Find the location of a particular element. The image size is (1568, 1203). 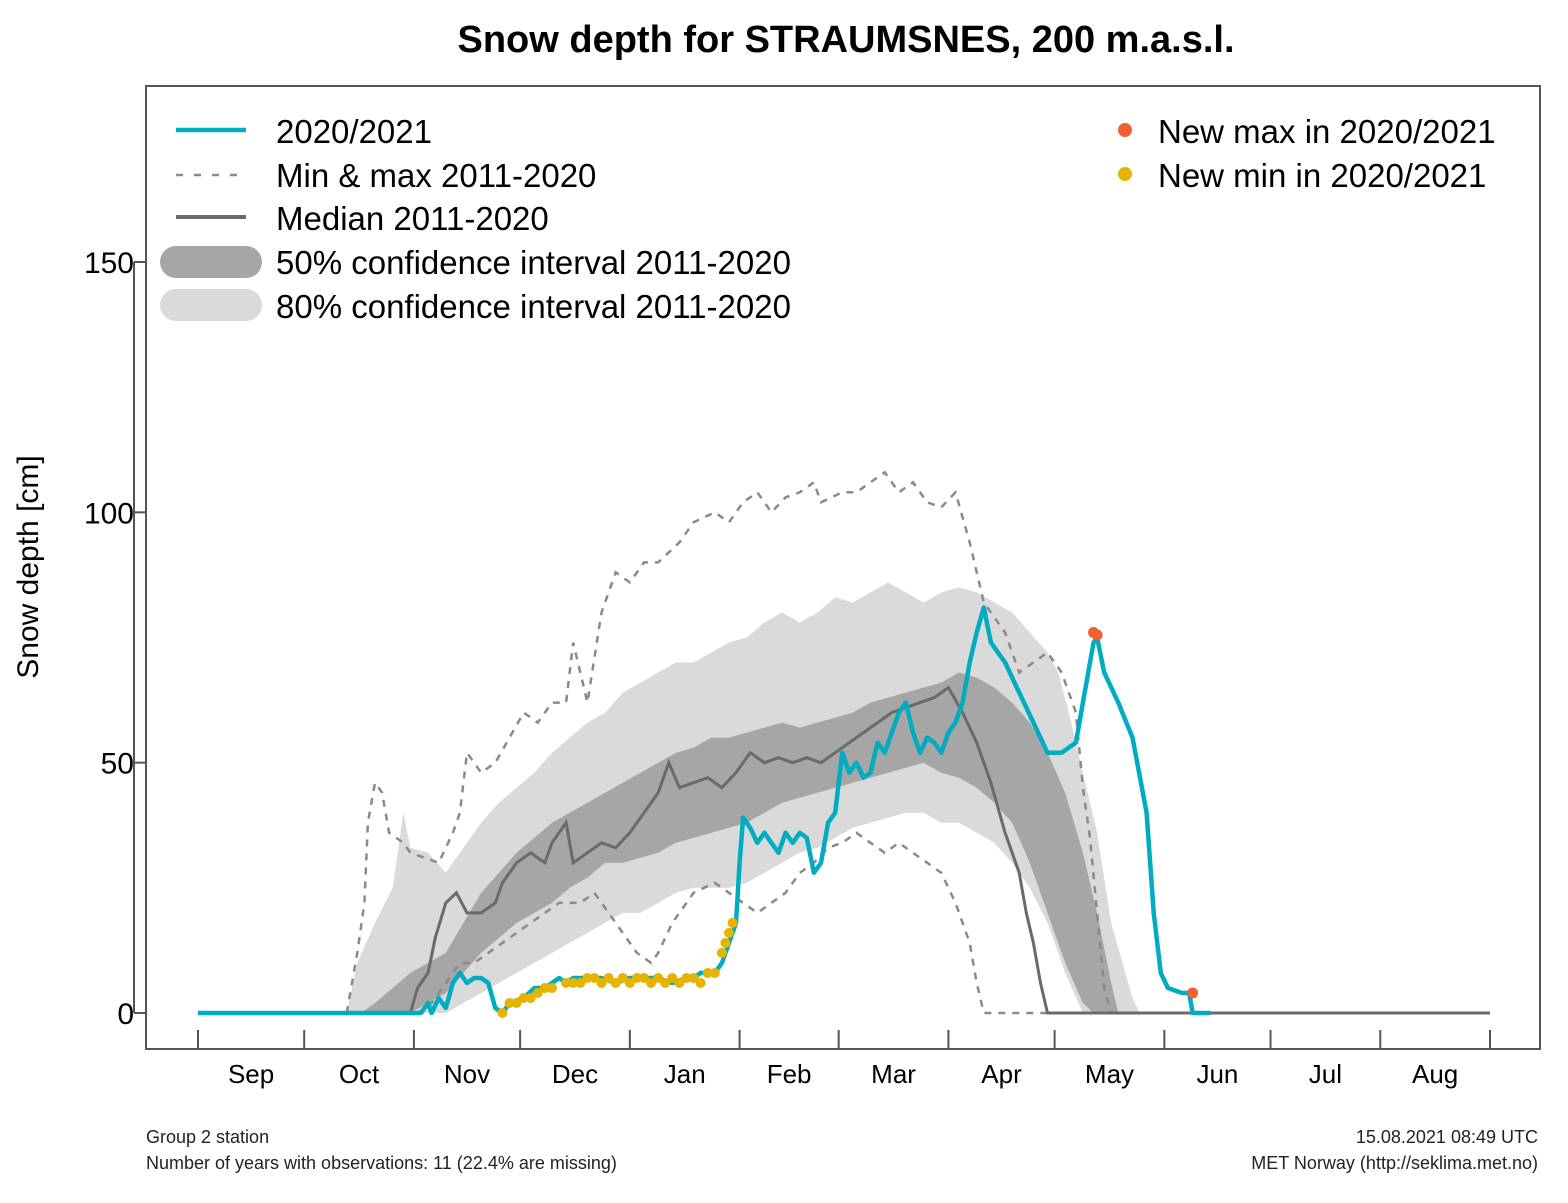

legend-label-median: Median 2011-2020 is located at coordinates (412, 218).